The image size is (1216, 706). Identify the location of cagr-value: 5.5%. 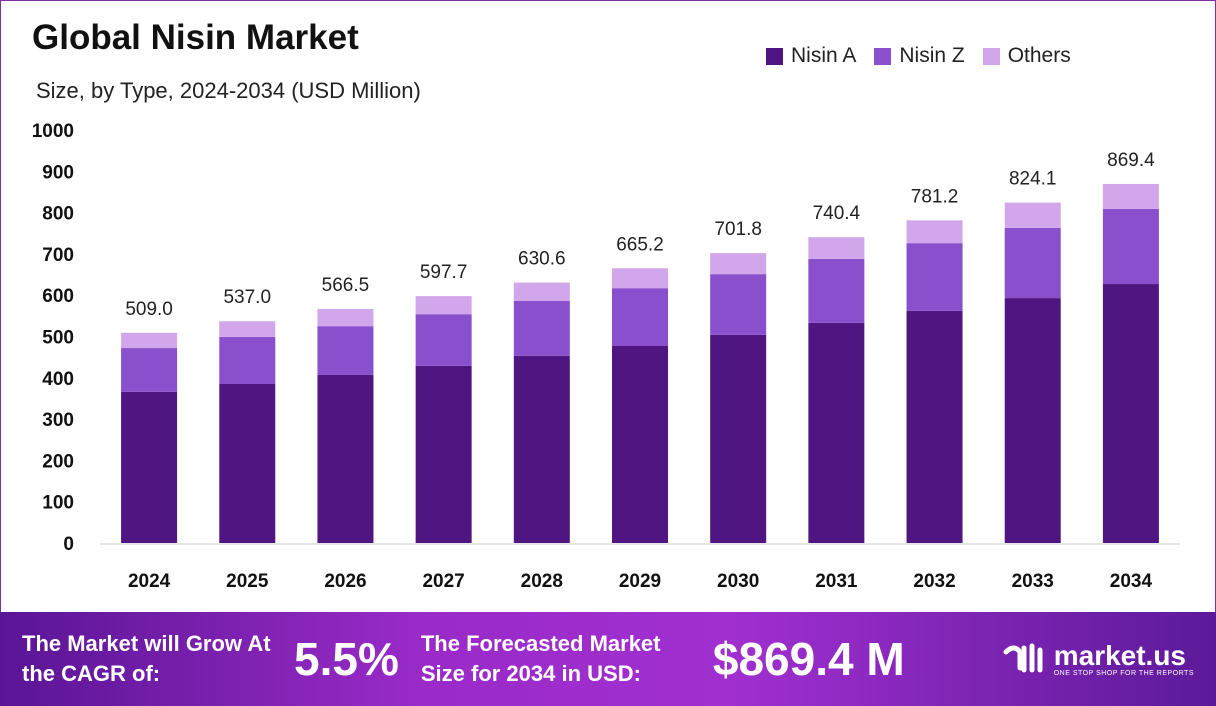
(346, 659).